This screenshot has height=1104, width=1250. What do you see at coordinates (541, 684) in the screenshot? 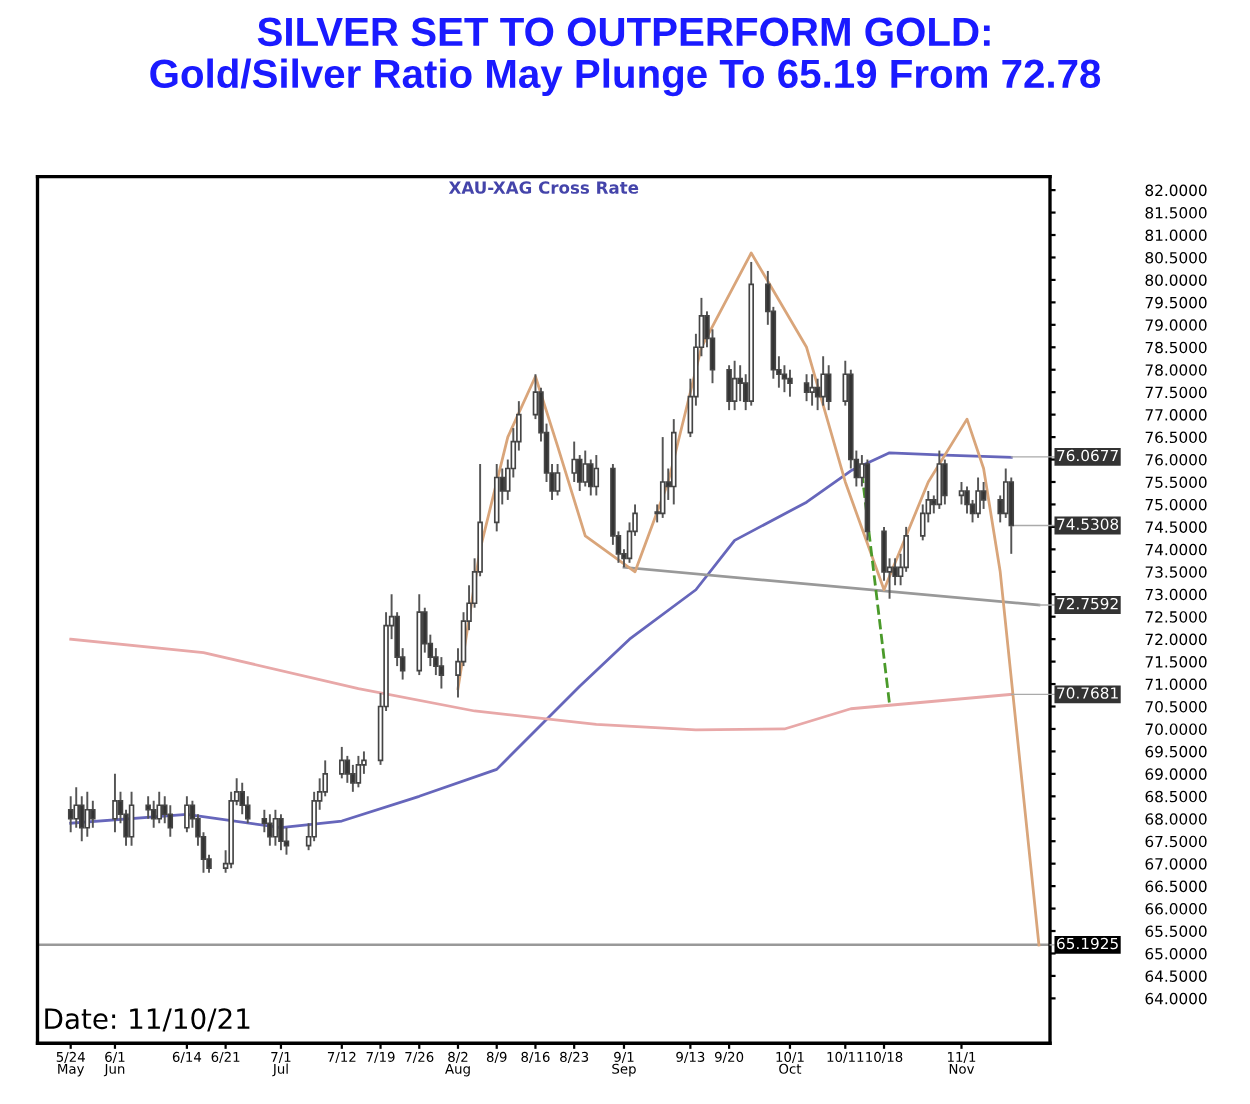
I see `line-series` at bounding box center [541, 684].